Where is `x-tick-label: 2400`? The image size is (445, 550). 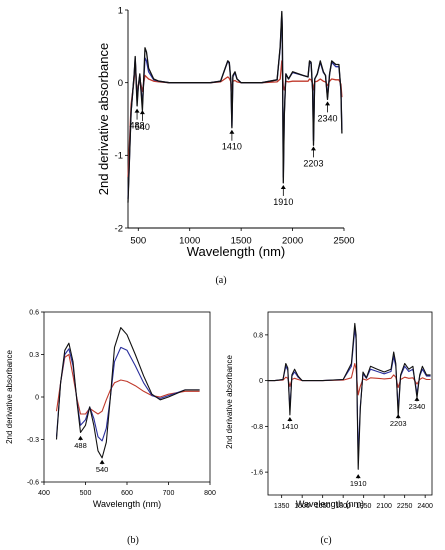
x-tick-label: 2400 is located at coordinates (425, 506).